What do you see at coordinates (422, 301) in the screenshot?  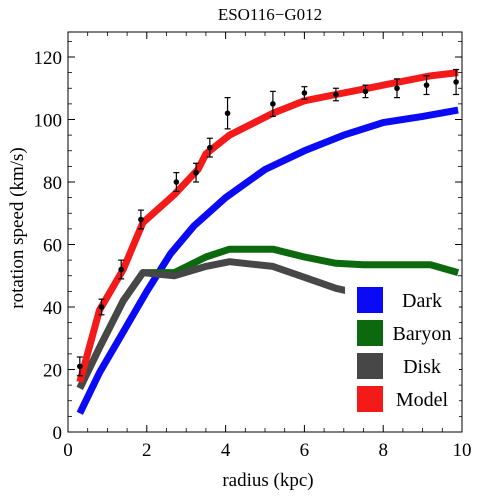 I see `legend-label-dark: Dark` at bounding box center [422, 301].